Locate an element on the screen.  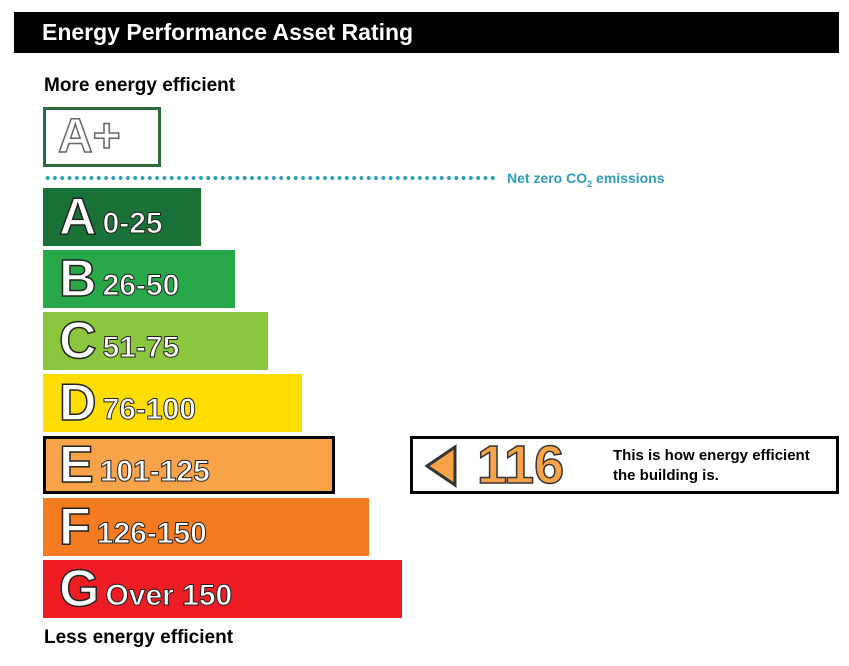
band-b: B 26-50 is located at coordinates (139, 279).